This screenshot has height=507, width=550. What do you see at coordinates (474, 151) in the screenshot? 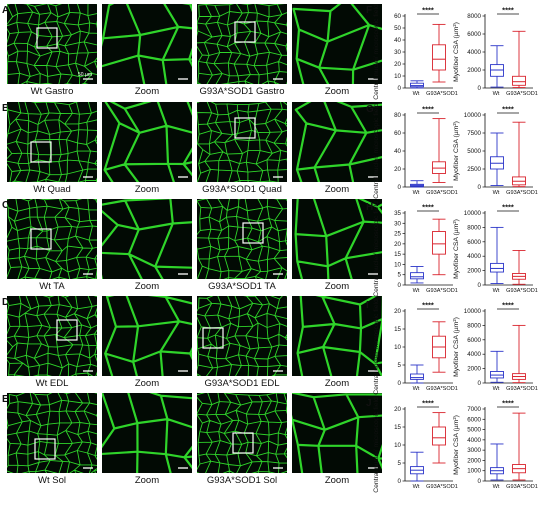
I see `y-tick-label: 5000` at bounding box center [474, 151].